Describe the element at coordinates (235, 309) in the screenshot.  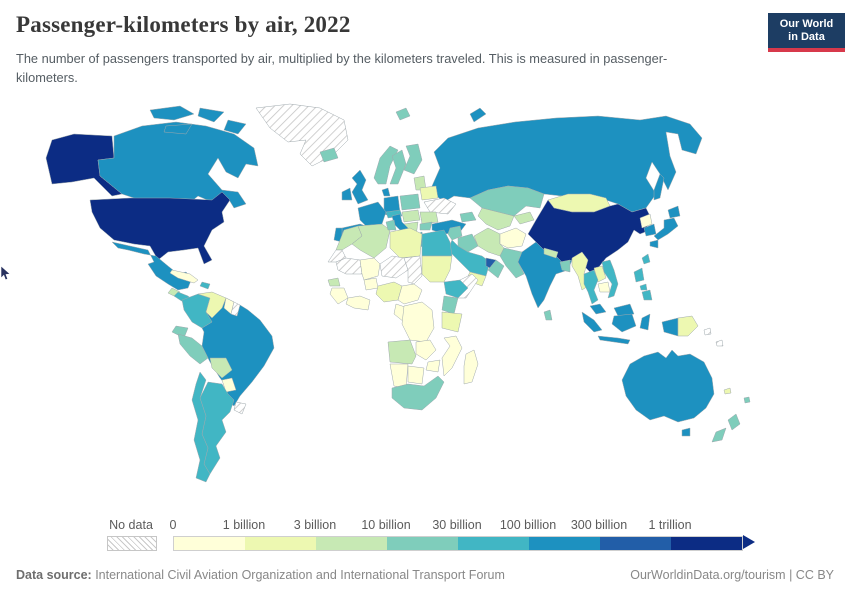
I see `country-suriname` at that location.